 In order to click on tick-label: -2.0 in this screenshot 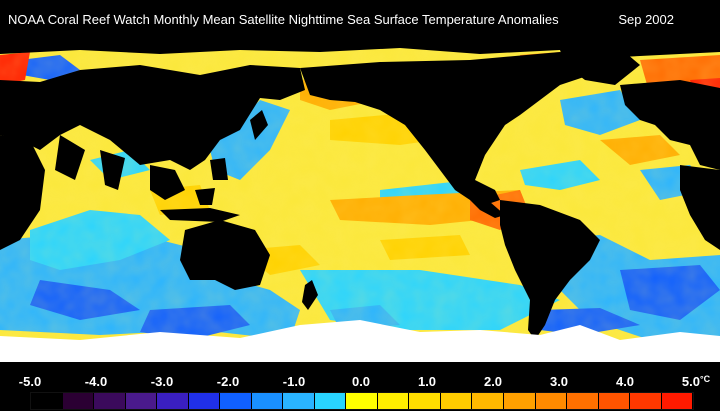, I will do `click(228, 381)`.